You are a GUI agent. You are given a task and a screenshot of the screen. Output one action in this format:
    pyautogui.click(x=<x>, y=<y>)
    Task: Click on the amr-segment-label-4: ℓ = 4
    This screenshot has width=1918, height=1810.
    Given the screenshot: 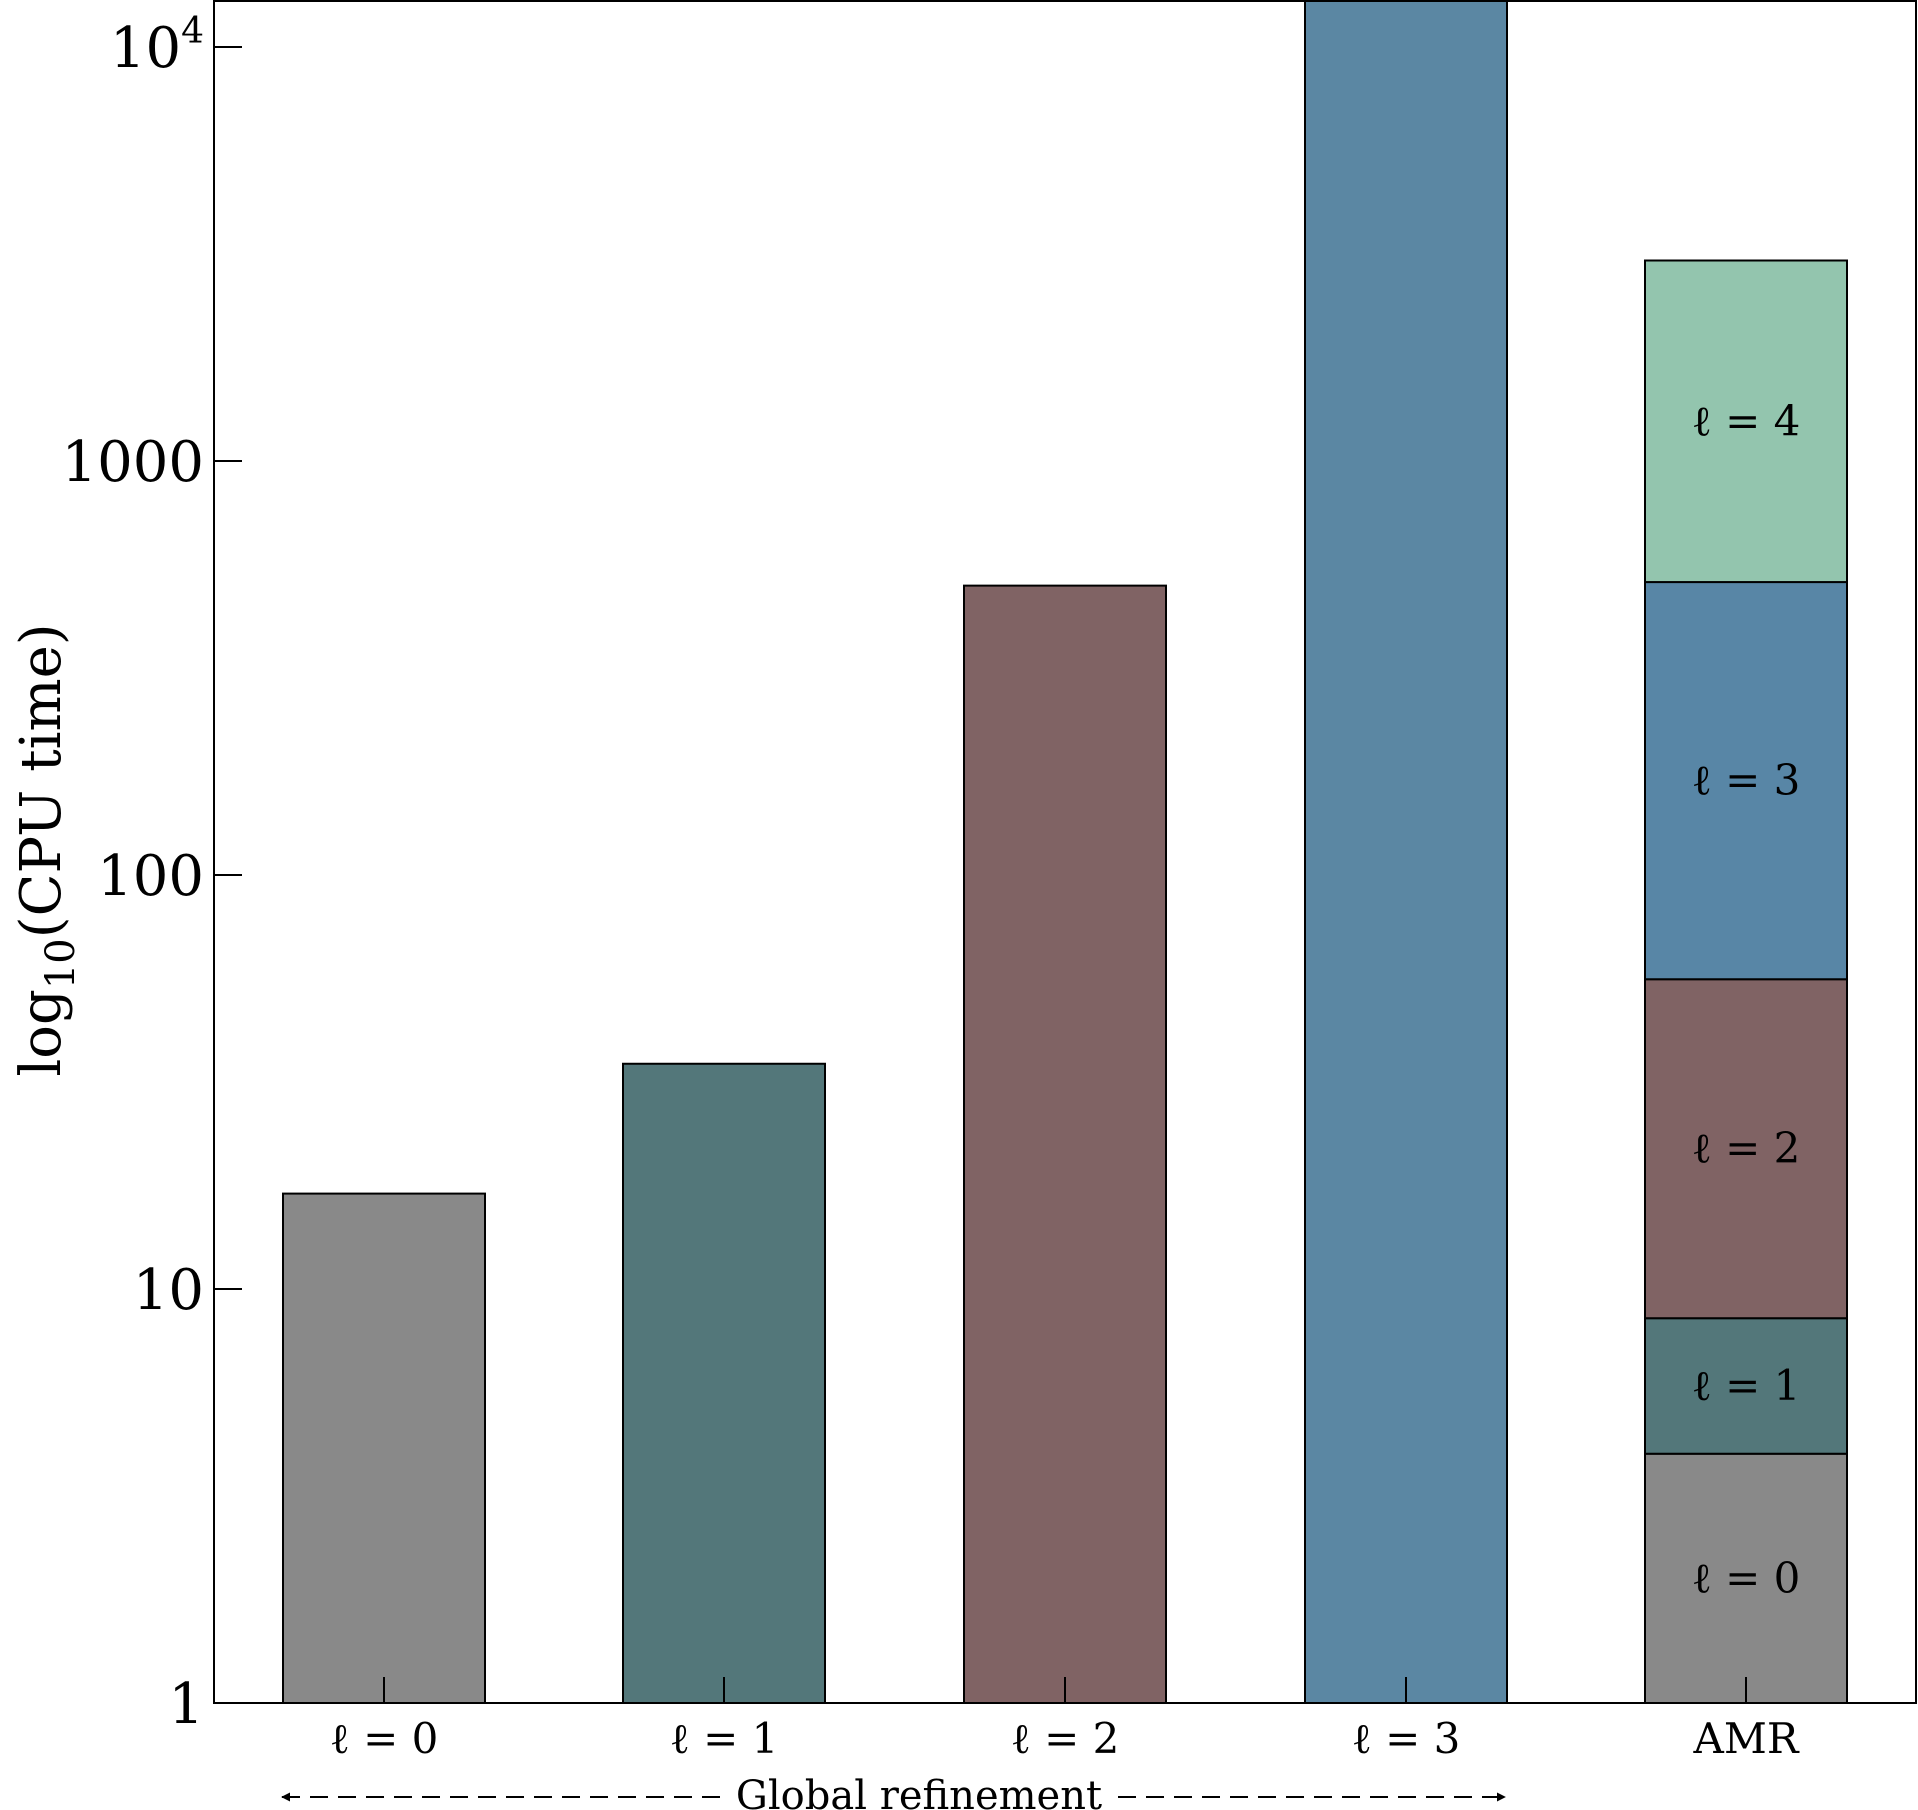 What is the action you would take?
    pyautogui.click(x=1746, y=420)
    